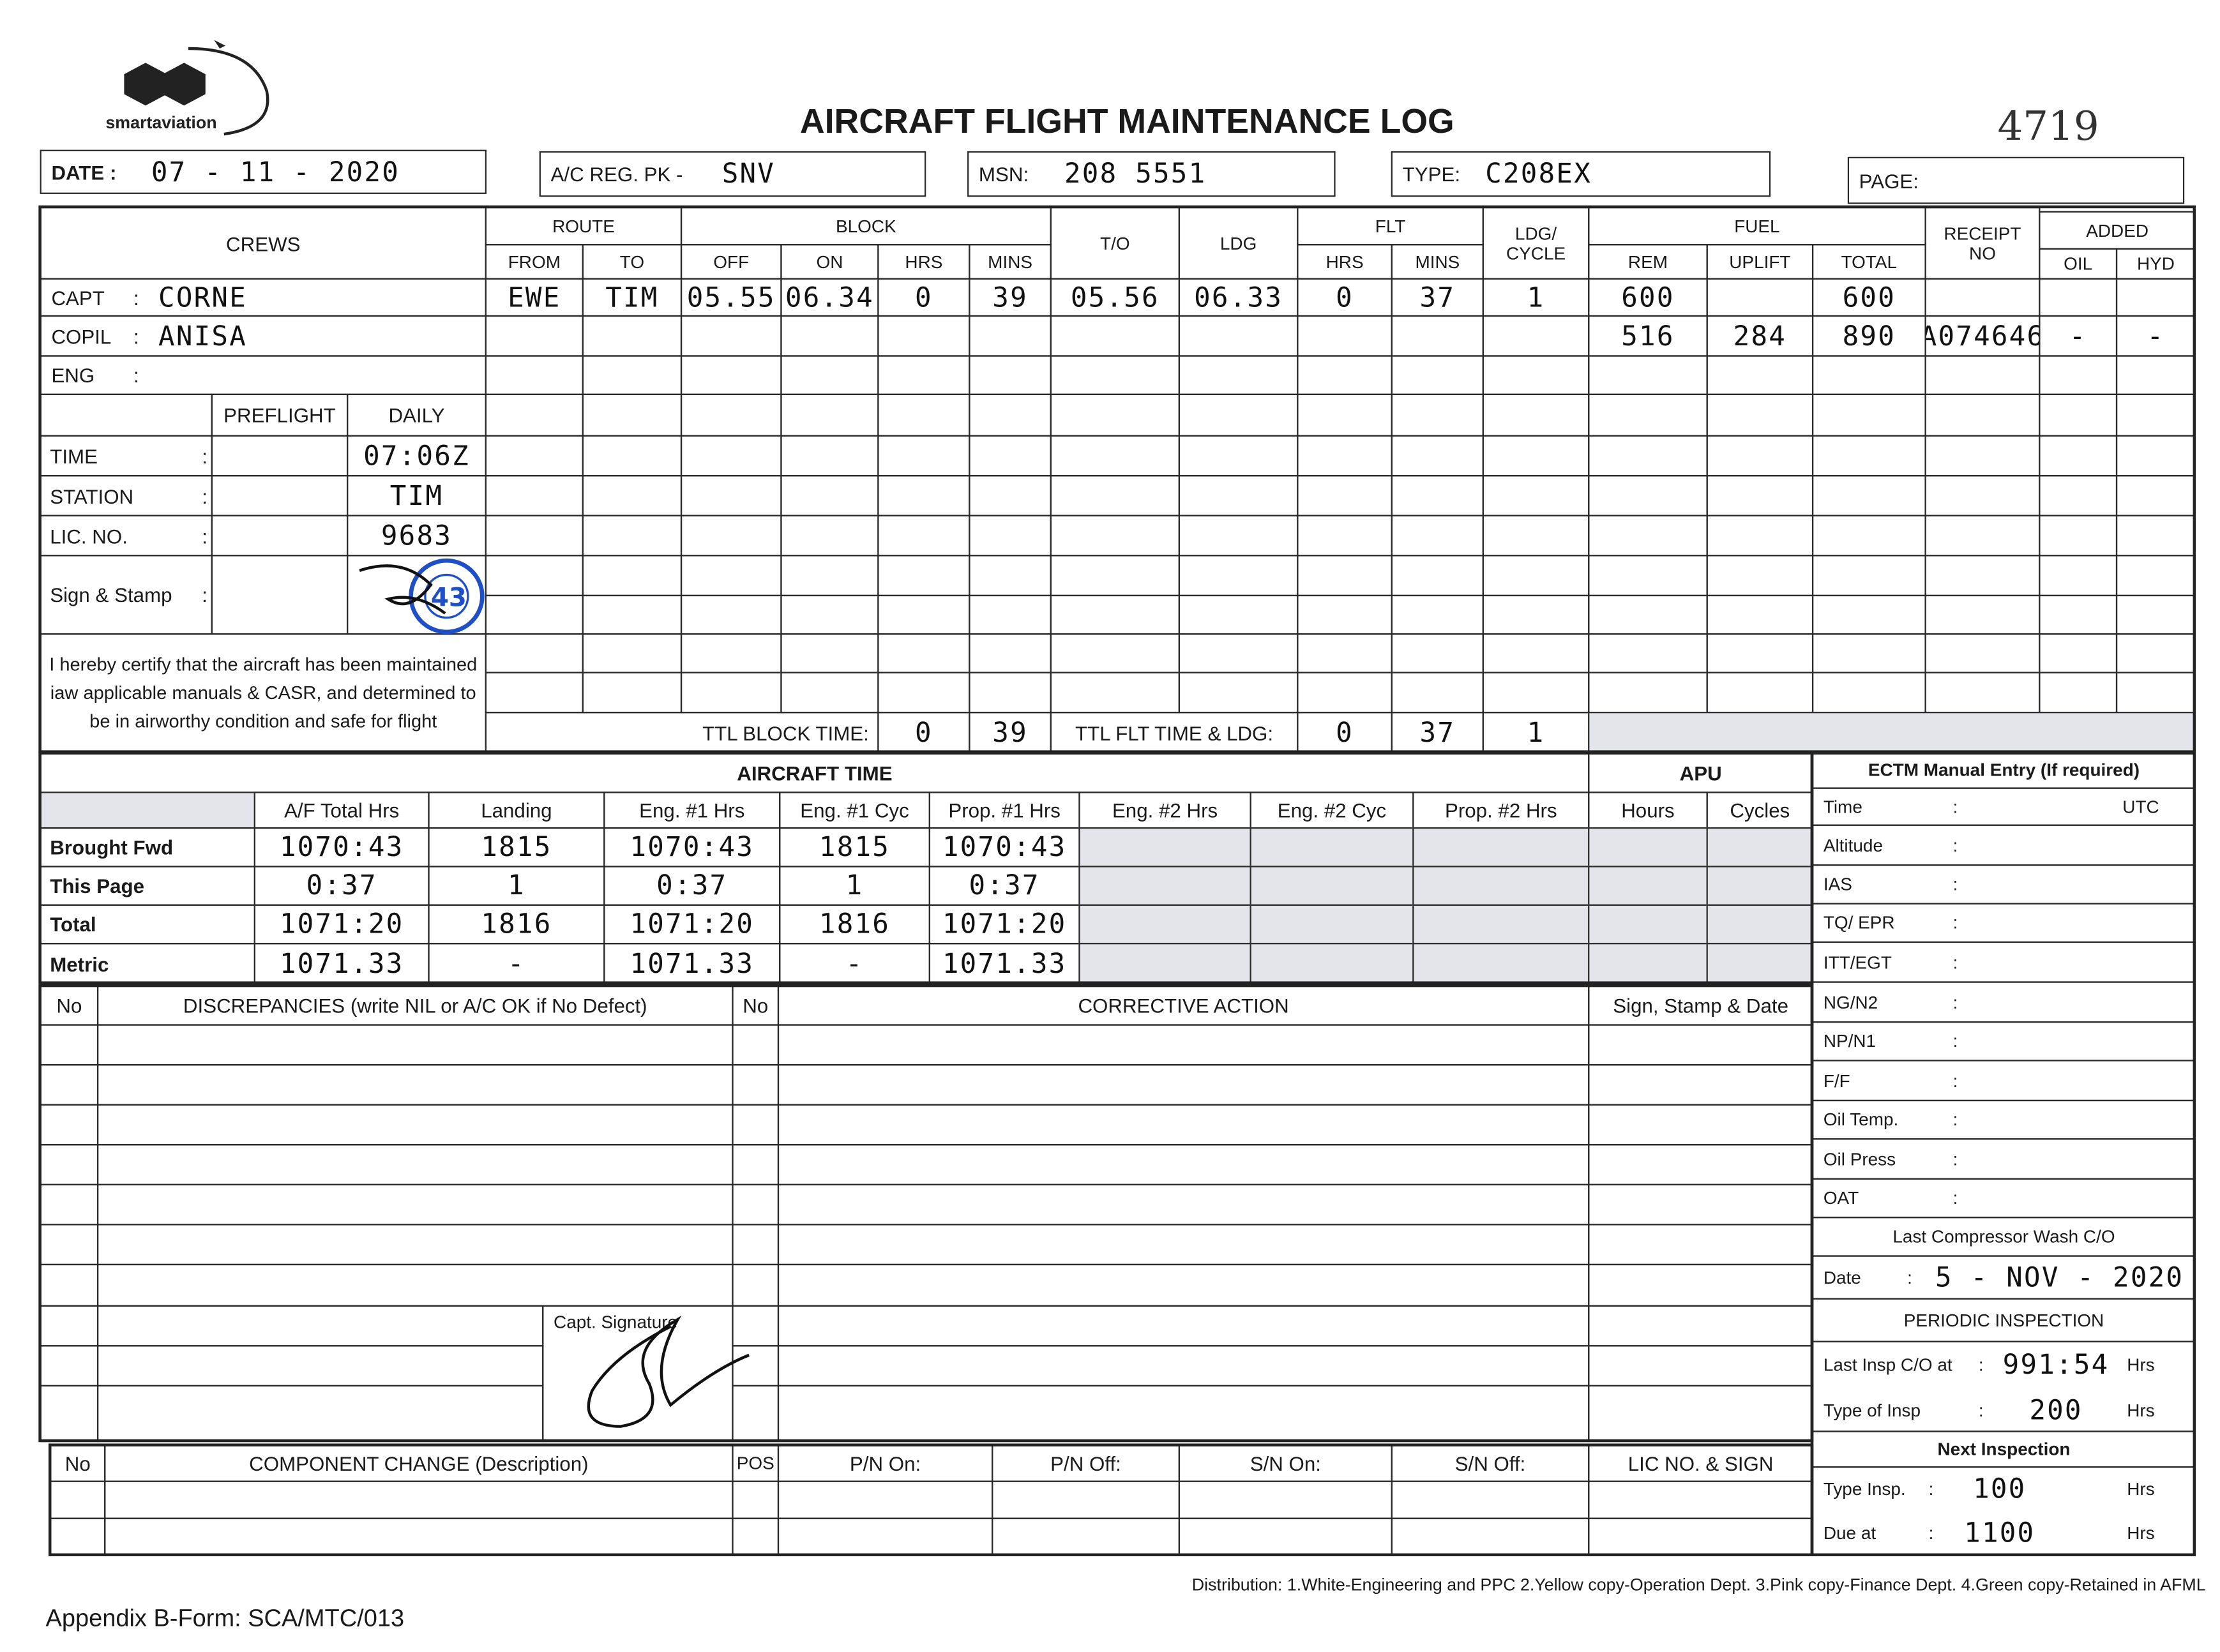 This screenshot has height=1652, width=2220. What do you see at coordinates (1238, 297) in the screenshot?
I see `flight-cell: 06.33` at bounding box center [1238, 297].